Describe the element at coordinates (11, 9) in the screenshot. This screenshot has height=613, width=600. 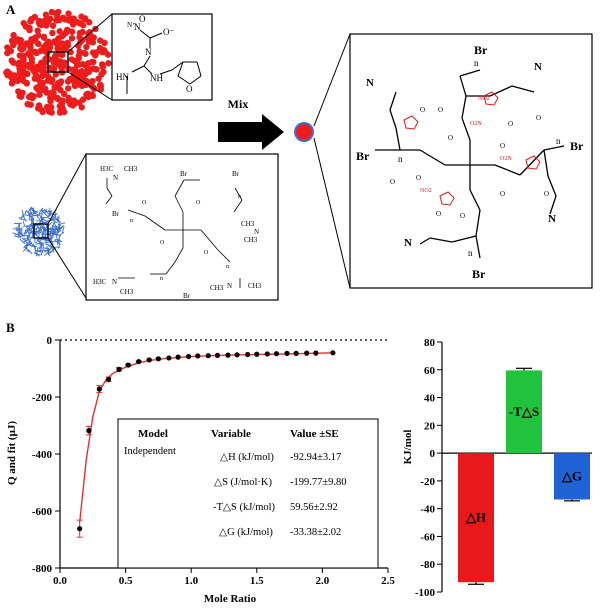
I see `panel-label-a: A` at that location.